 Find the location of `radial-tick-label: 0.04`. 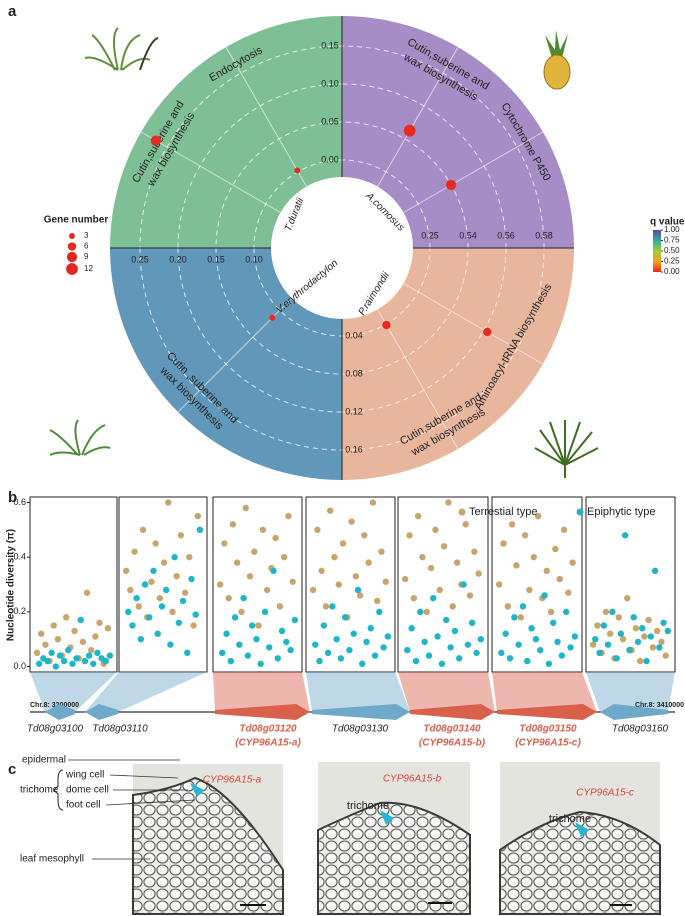

radial-tick-label: 0.04 is located at coordinates (354, 335).